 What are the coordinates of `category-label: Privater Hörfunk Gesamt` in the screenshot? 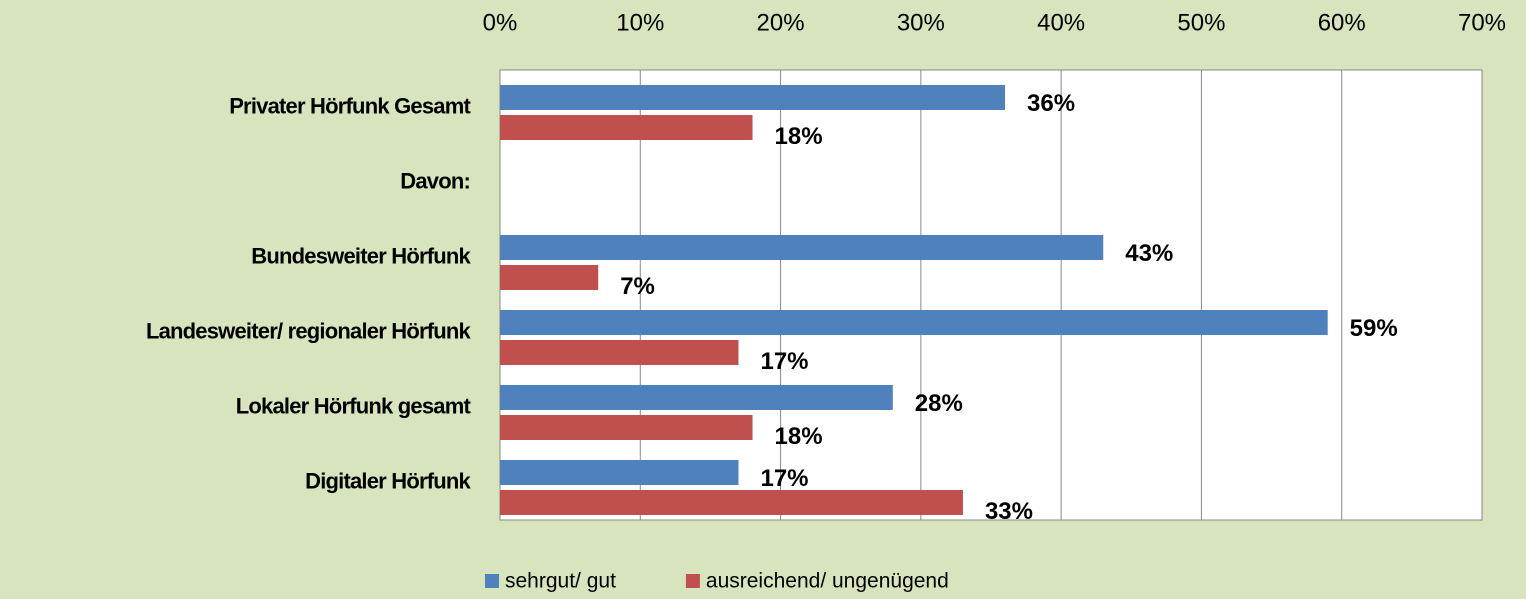 It's located at (350, 105).